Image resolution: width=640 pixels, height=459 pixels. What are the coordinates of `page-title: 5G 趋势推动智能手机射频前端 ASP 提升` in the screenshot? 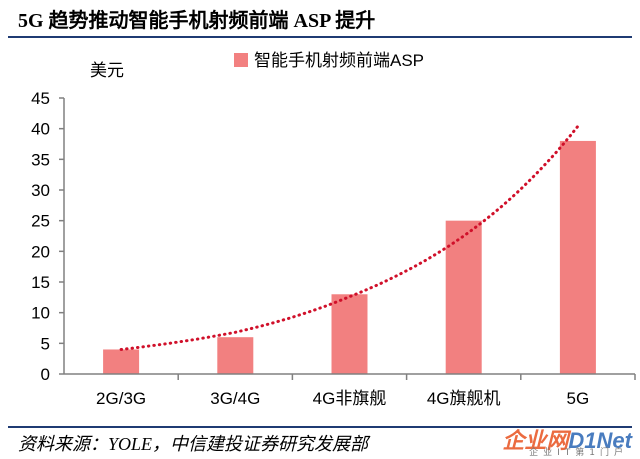 It's located at (197, 21).